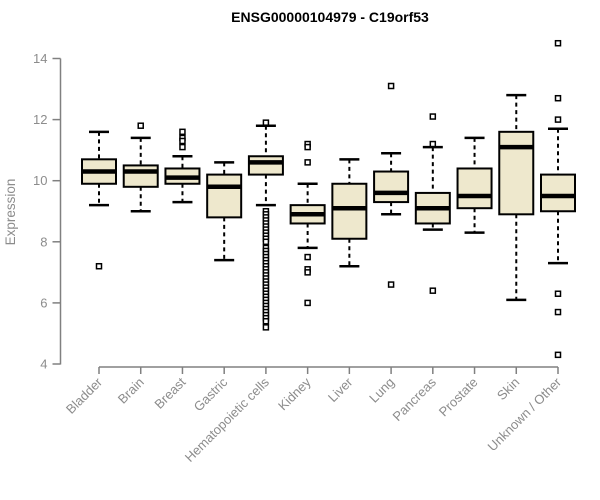 This screenshot has height=500, width=600. Describe the element at coordinates (99, 200) in the screenshot. I see `box-group-bladder` at that location.